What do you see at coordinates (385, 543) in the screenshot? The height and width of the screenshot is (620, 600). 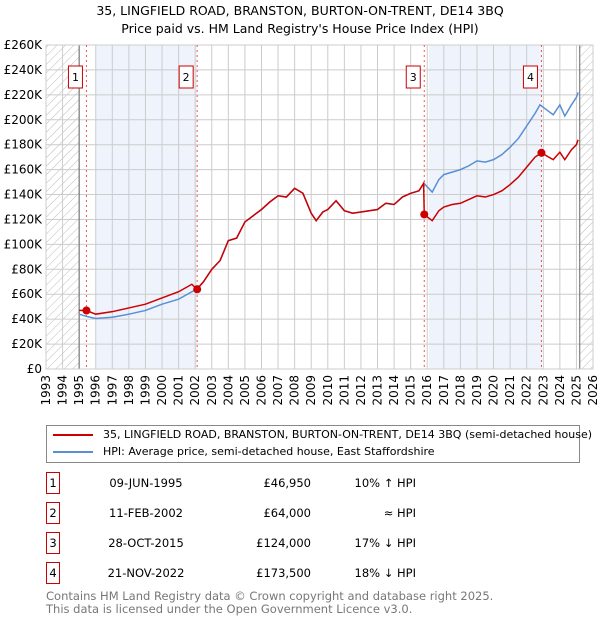 I see `sale-hpi-diff: 17% ↓ HPI` at bounding box center [385, 543].